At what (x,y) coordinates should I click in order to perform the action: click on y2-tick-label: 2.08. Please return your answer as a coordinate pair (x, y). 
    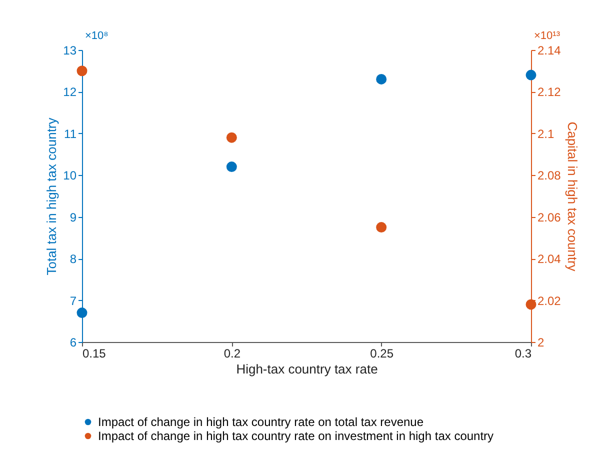
    Looking at the image, I should click on (550, 175).